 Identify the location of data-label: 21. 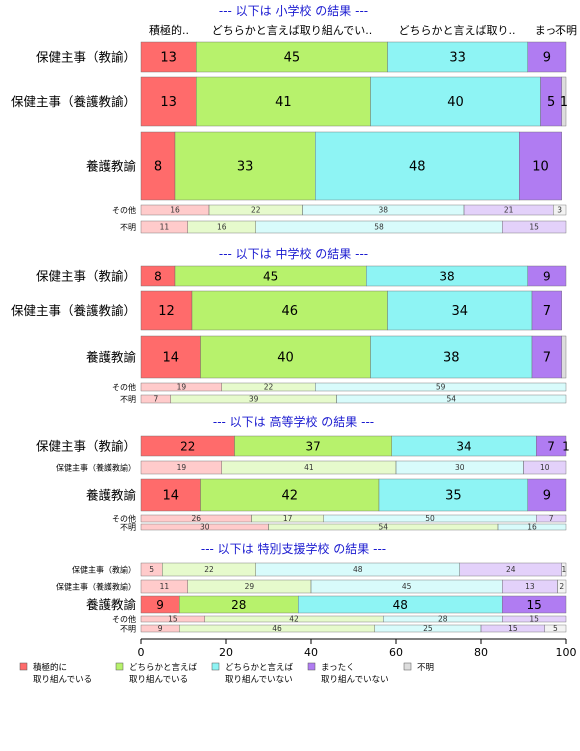
(509, 210).